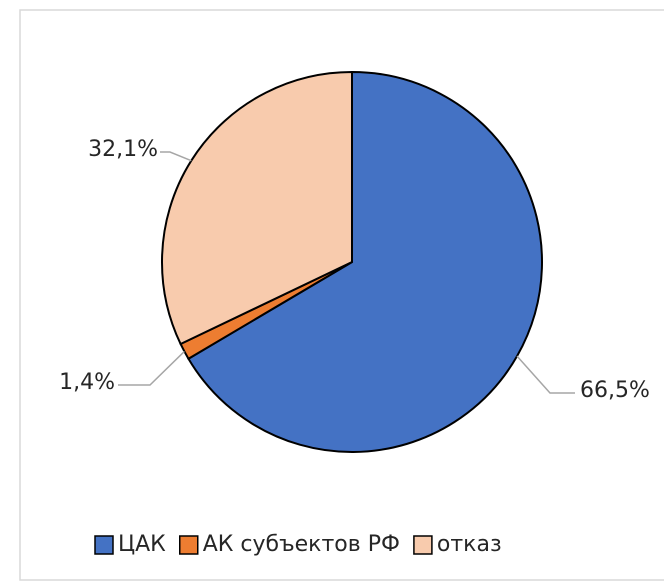 This screenshot has height=585, width=664. What do you see at coordinates (615, 390) in the screenshot?
I see `data-label: 66,5%` at bounding box center [615, 390].